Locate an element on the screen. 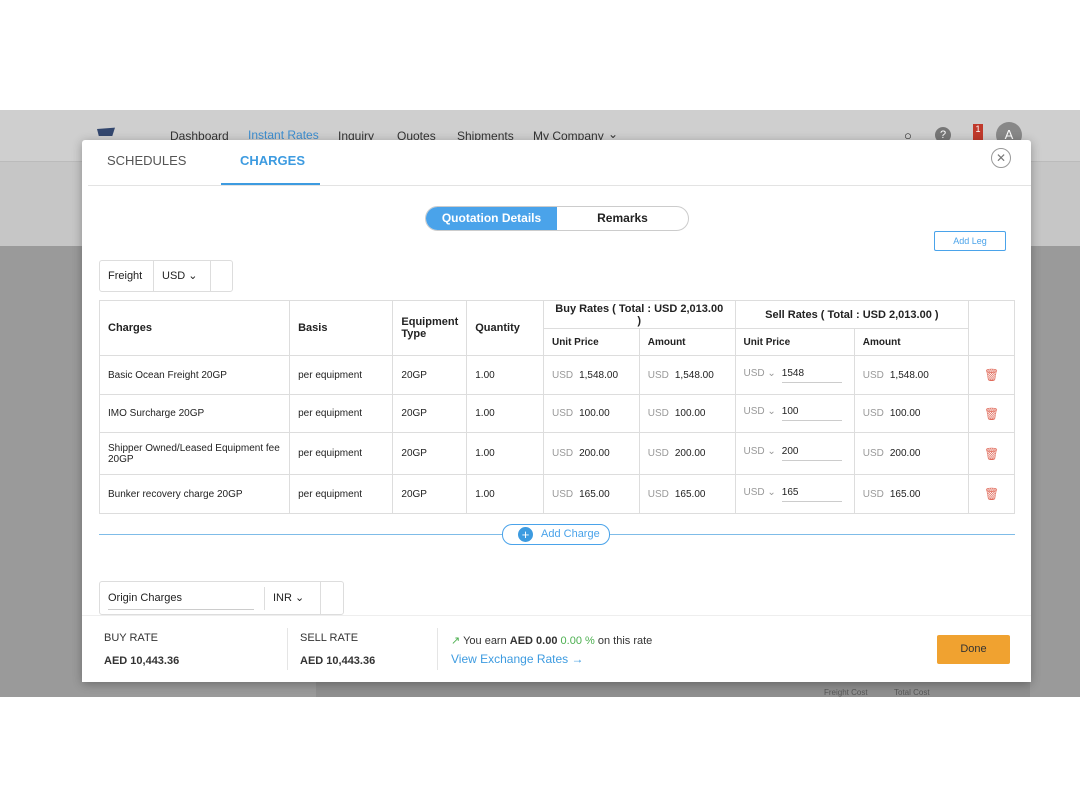  segment-quotation-details: Quotation Details is located at coordinates (491, 218).